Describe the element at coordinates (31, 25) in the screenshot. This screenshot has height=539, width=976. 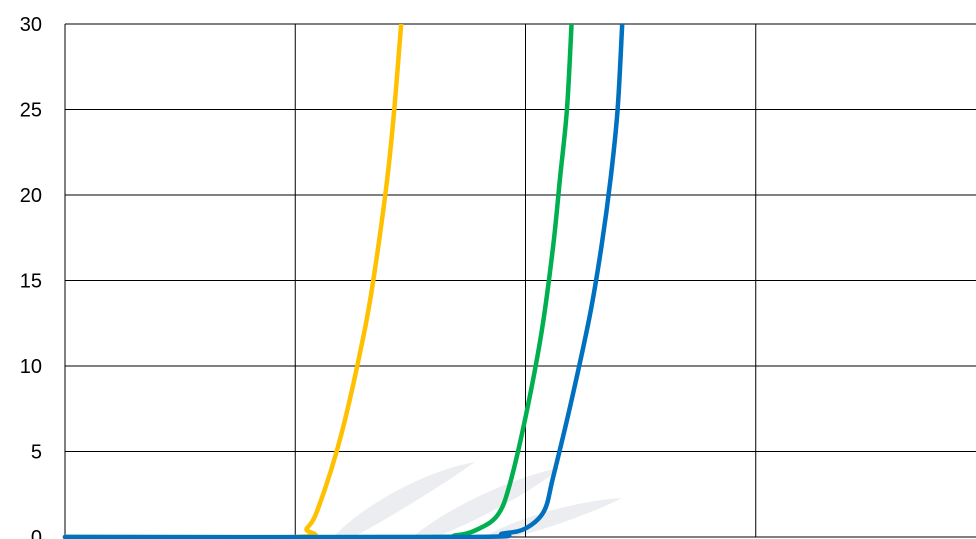
I see `y-tick-label-30: 30` at that location.